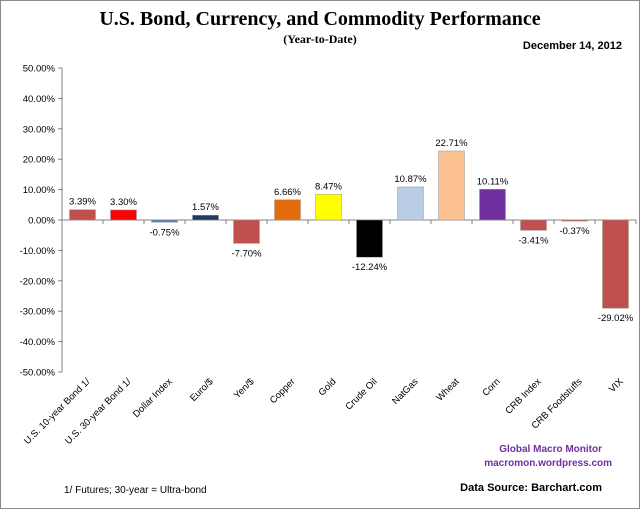 This screenshot has height=509, width=640. Describe the element at coordinates (82, 202) in the screenshot. I see `data-label: 3.39%` at that location.